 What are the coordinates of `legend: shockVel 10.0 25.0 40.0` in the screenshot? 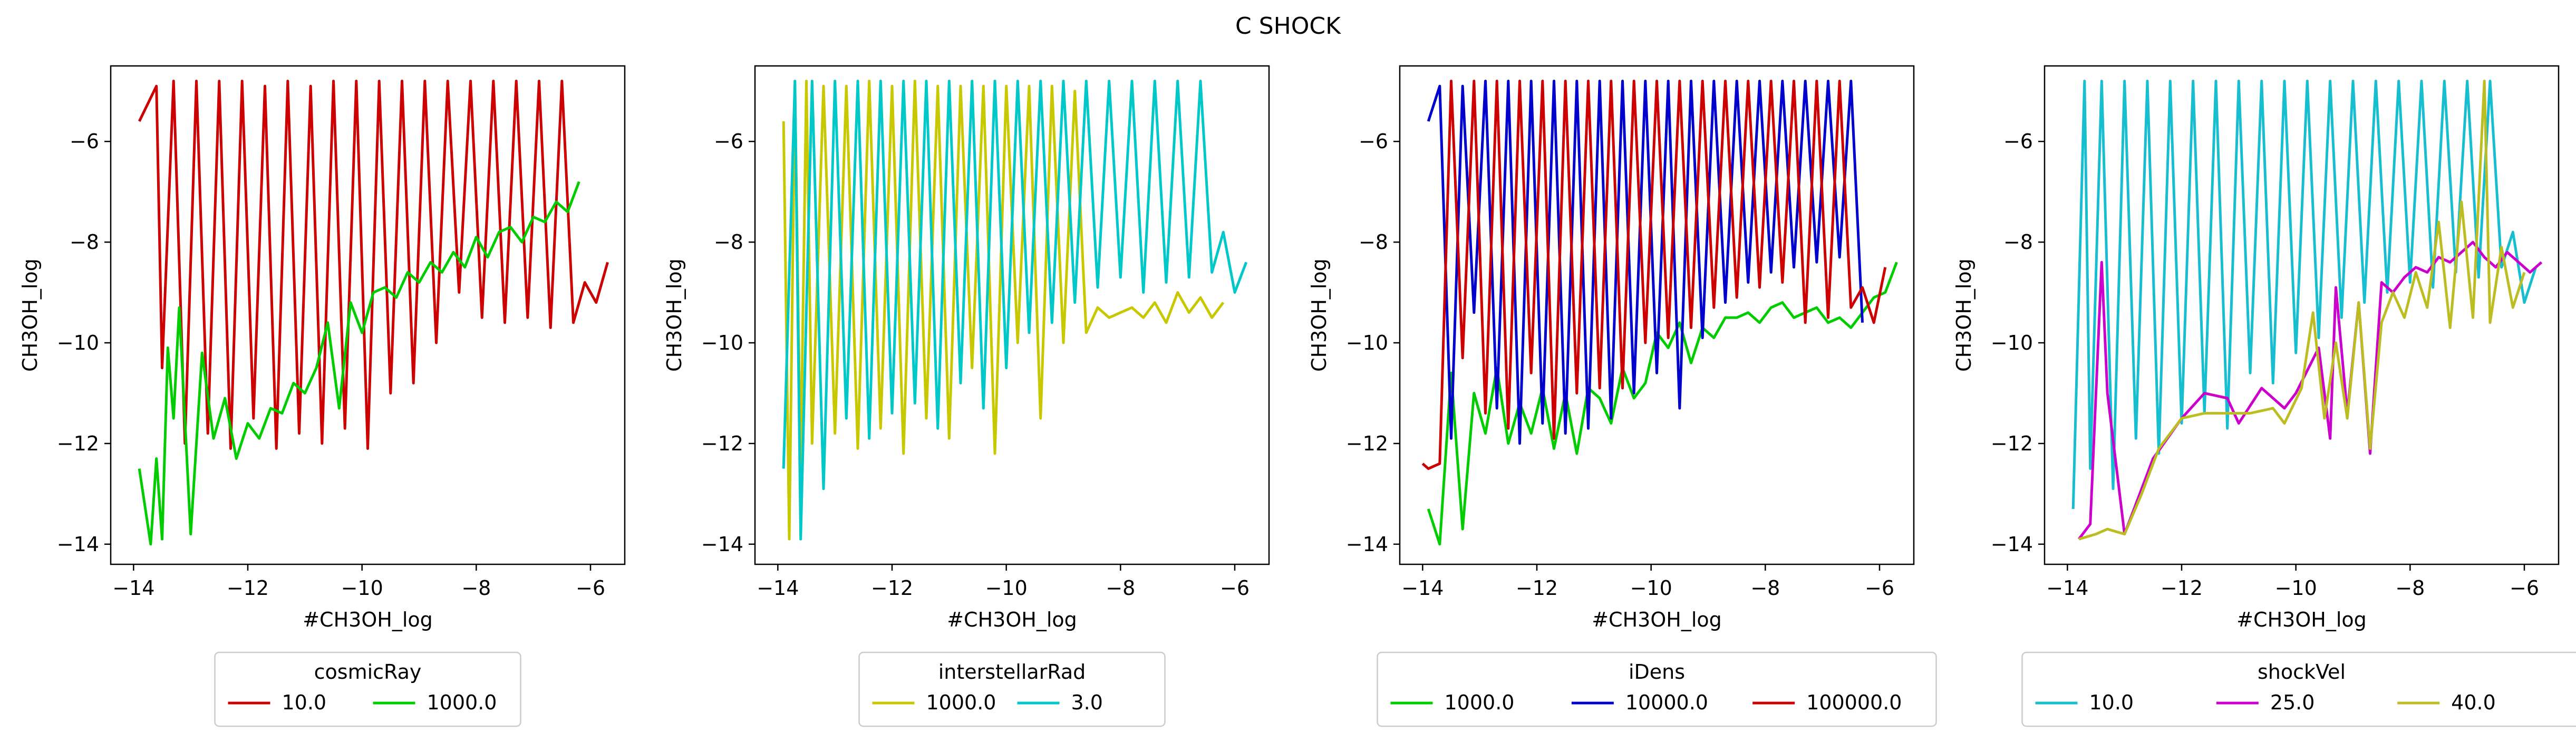 It's located at (2298, 689).